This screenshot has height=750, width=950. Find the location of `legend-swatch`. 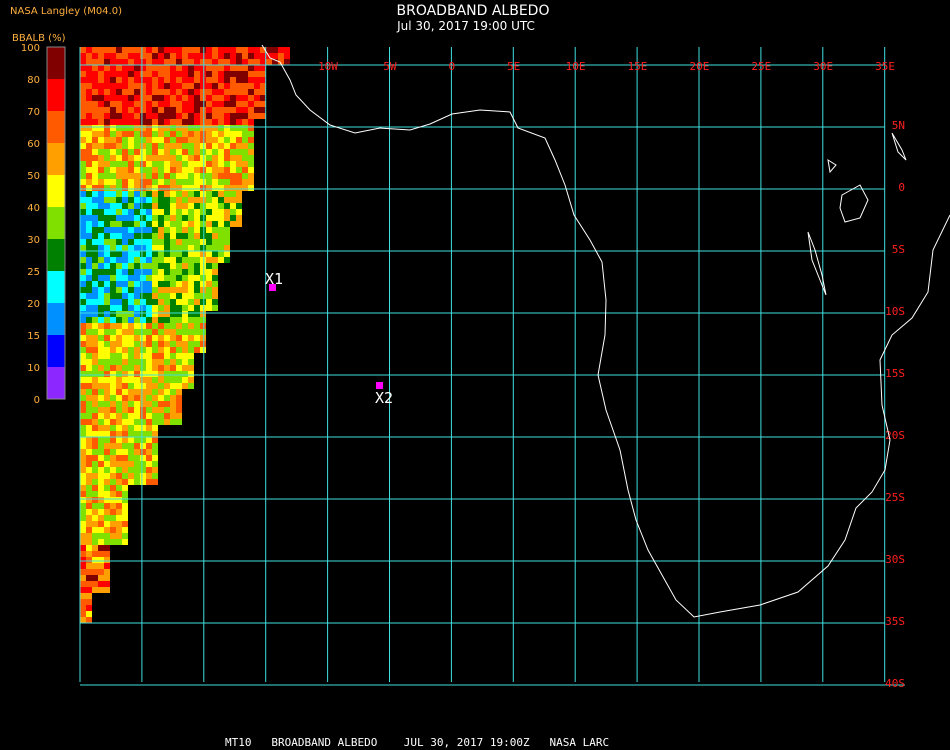

legend-swatch is located at coordinates (56, 159).